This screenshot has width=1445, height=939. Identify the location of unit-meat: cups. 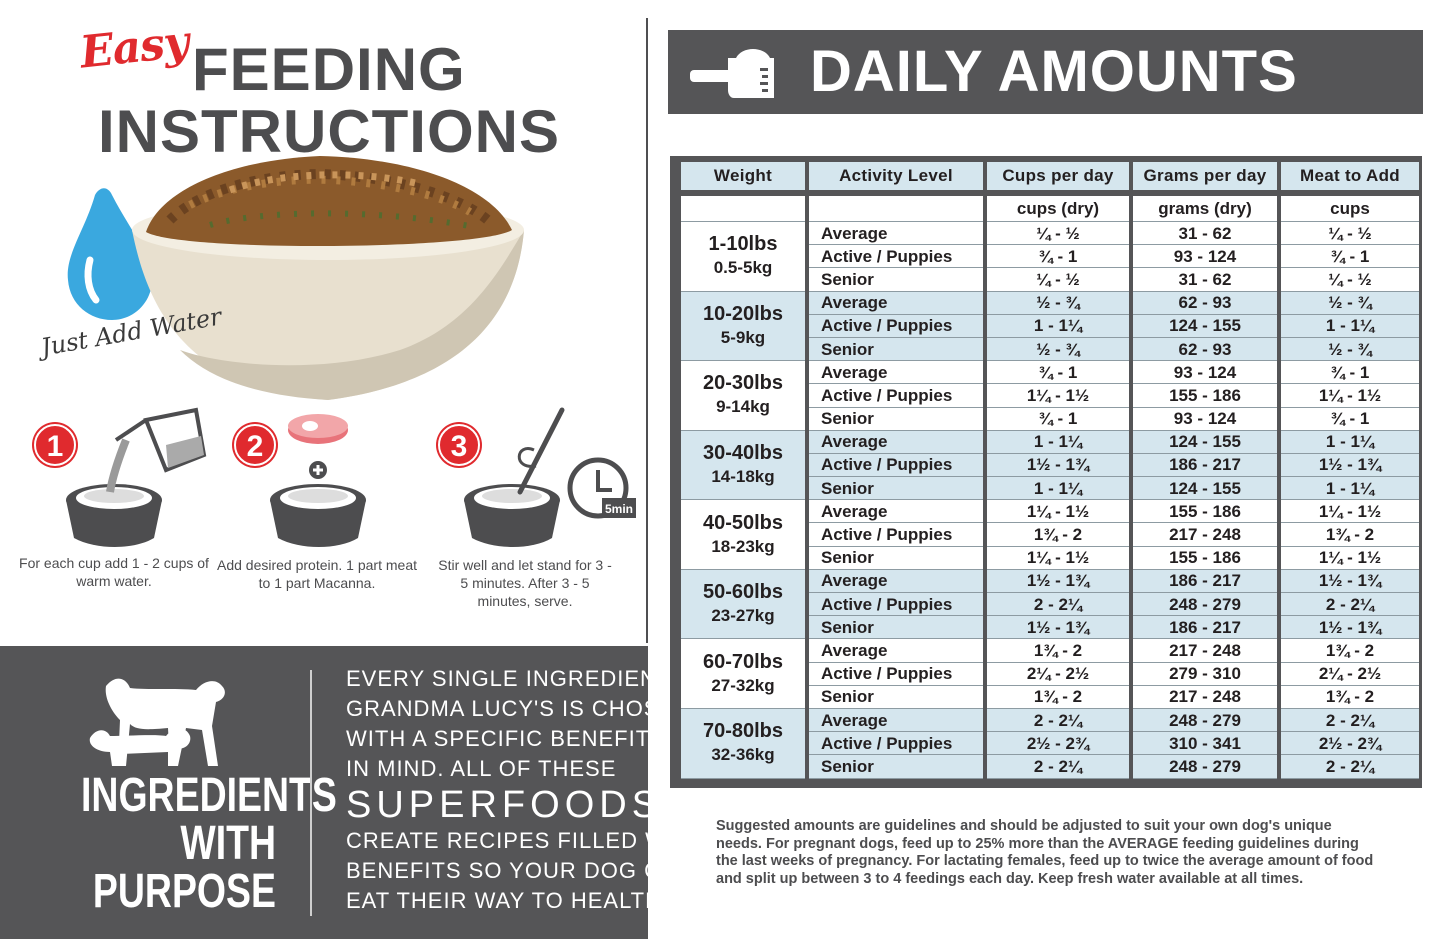
(1350, 209).